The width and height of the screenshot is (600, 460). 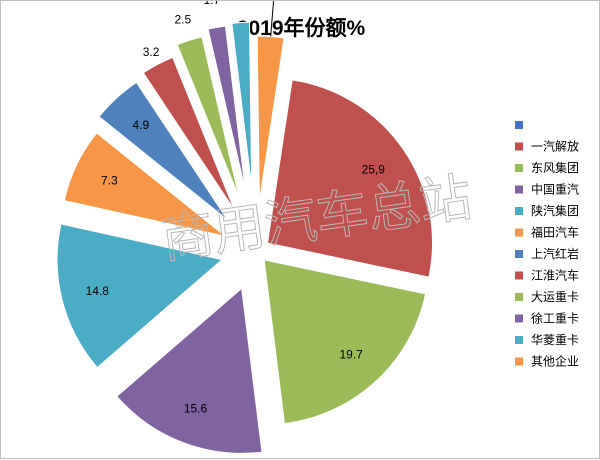 What do you see at coordinates (345, 342) in the screenshot?
I see `pie-slice-东风集团` at bounding box center [345, 342].